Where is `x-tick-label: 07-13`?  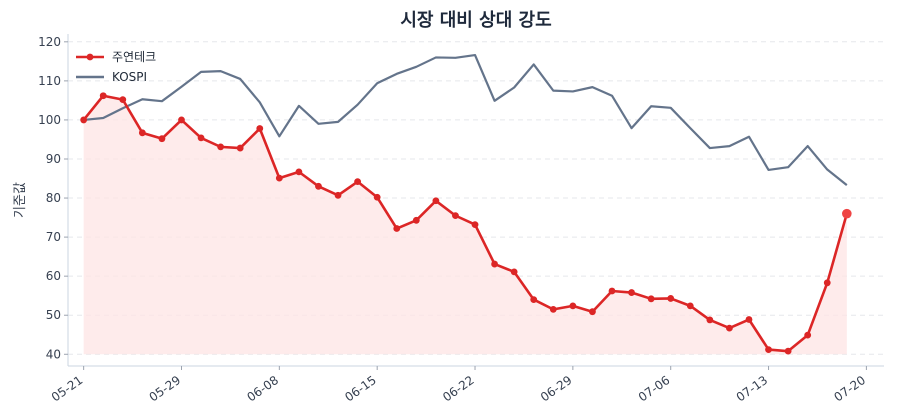 x-tick-label: 07-13 is located at coordinates (752, 388).